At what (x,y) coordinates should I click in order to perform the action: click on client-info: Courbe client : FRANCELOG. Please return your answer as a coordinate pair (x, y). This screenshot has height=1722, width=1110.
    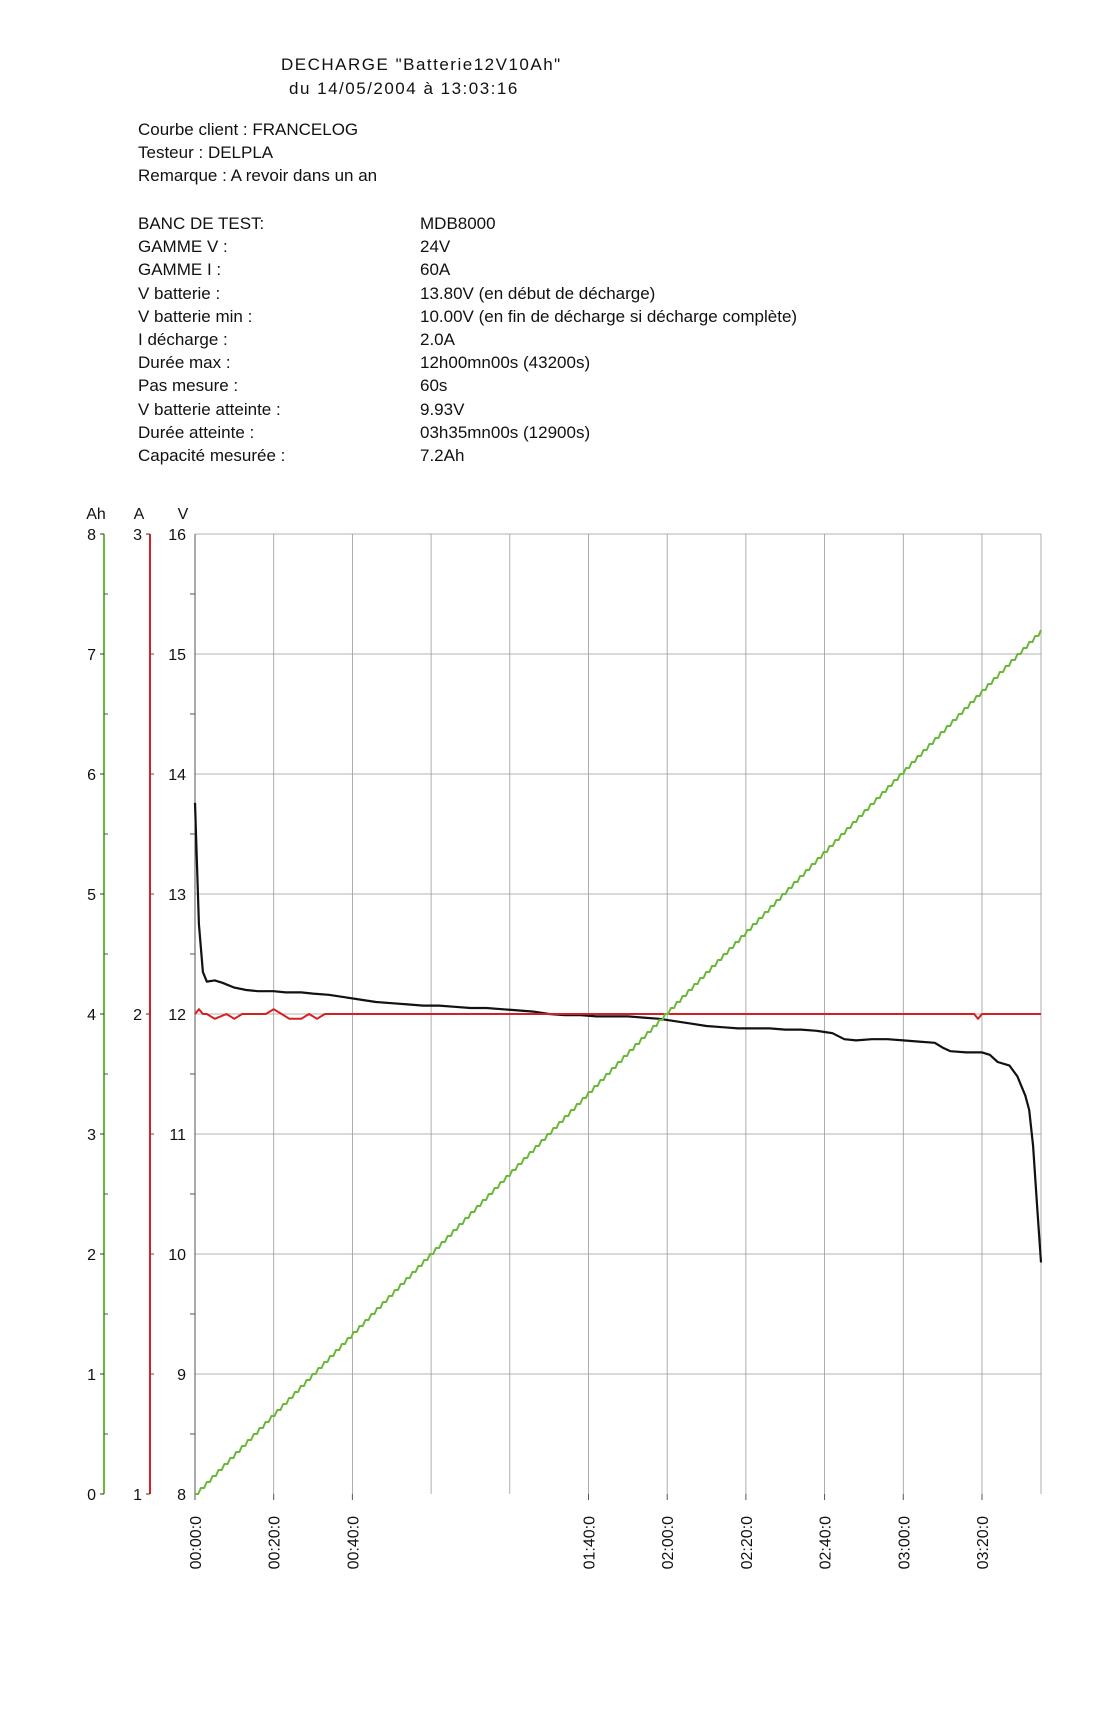
    Looking at the image, I should click on (248, 130).